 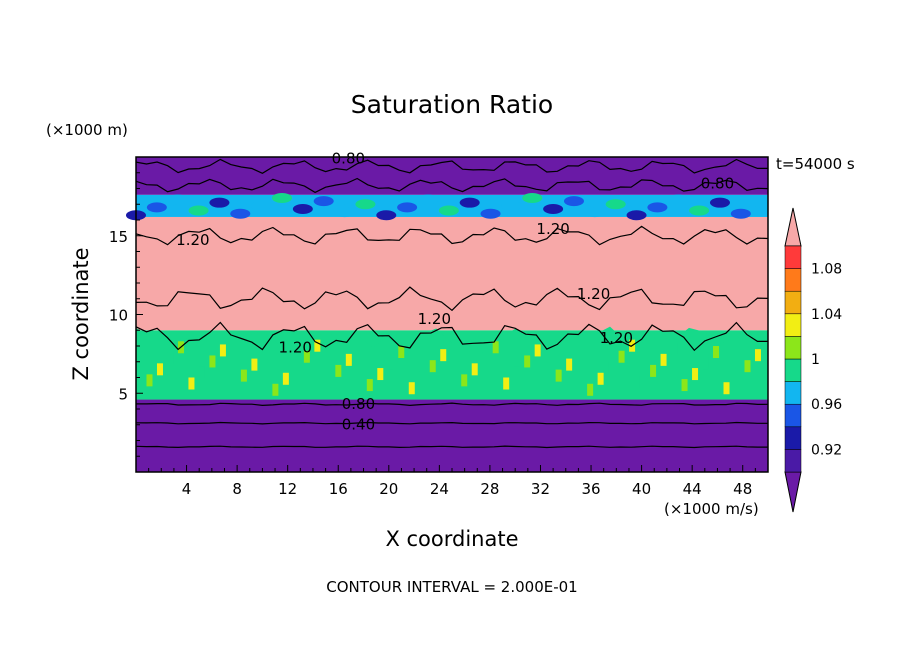 What do you see at coordinates (452, 104) in the screenshot?
I see `chart-title: Saturation Ratio` at bounding box center [452, 104].